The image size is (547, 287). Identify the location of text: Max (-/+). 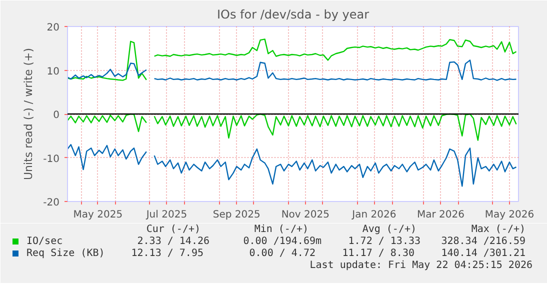
(498, 229).